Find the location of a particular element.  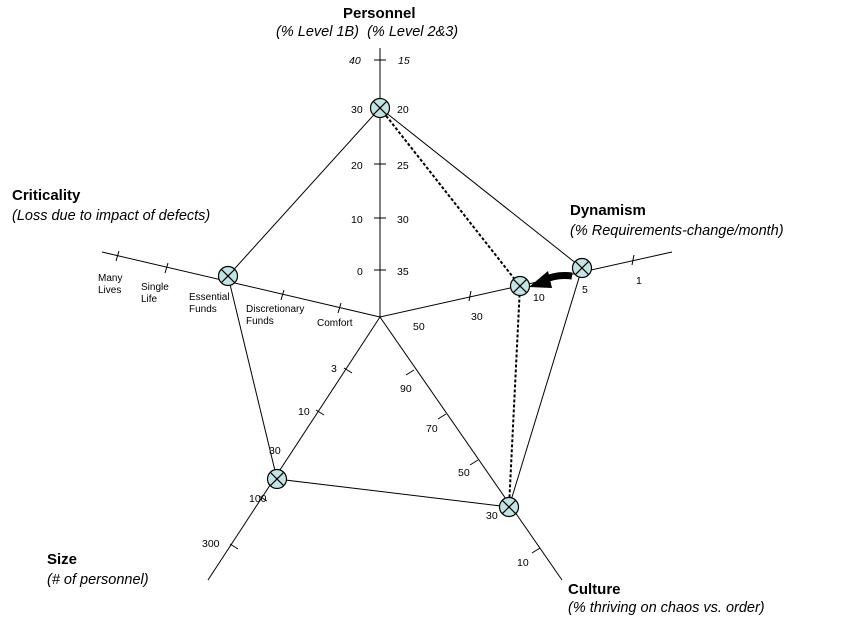

culture-tick: 30 is located at coordinates (492, 516).